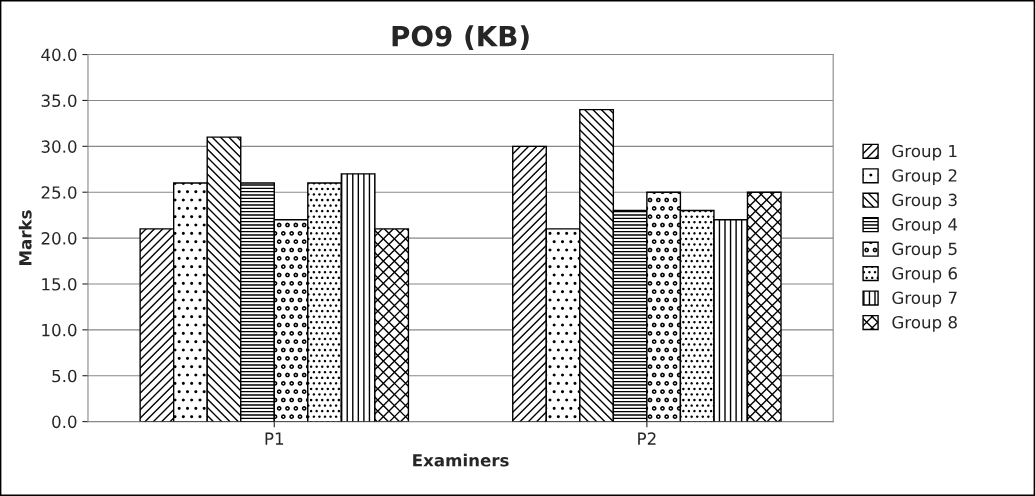 The image size is (1035, 496). What do you see at coordinates (460, 37) in the screenshot?
I see `chart-title: PO9 (KB)` at bounding box center [460, 37].